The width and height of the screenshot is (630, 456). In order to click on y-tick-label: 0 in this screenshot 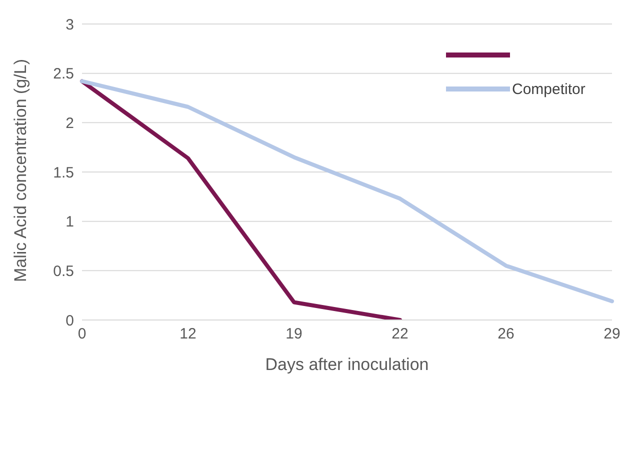, I will do `click(70, 321)`.